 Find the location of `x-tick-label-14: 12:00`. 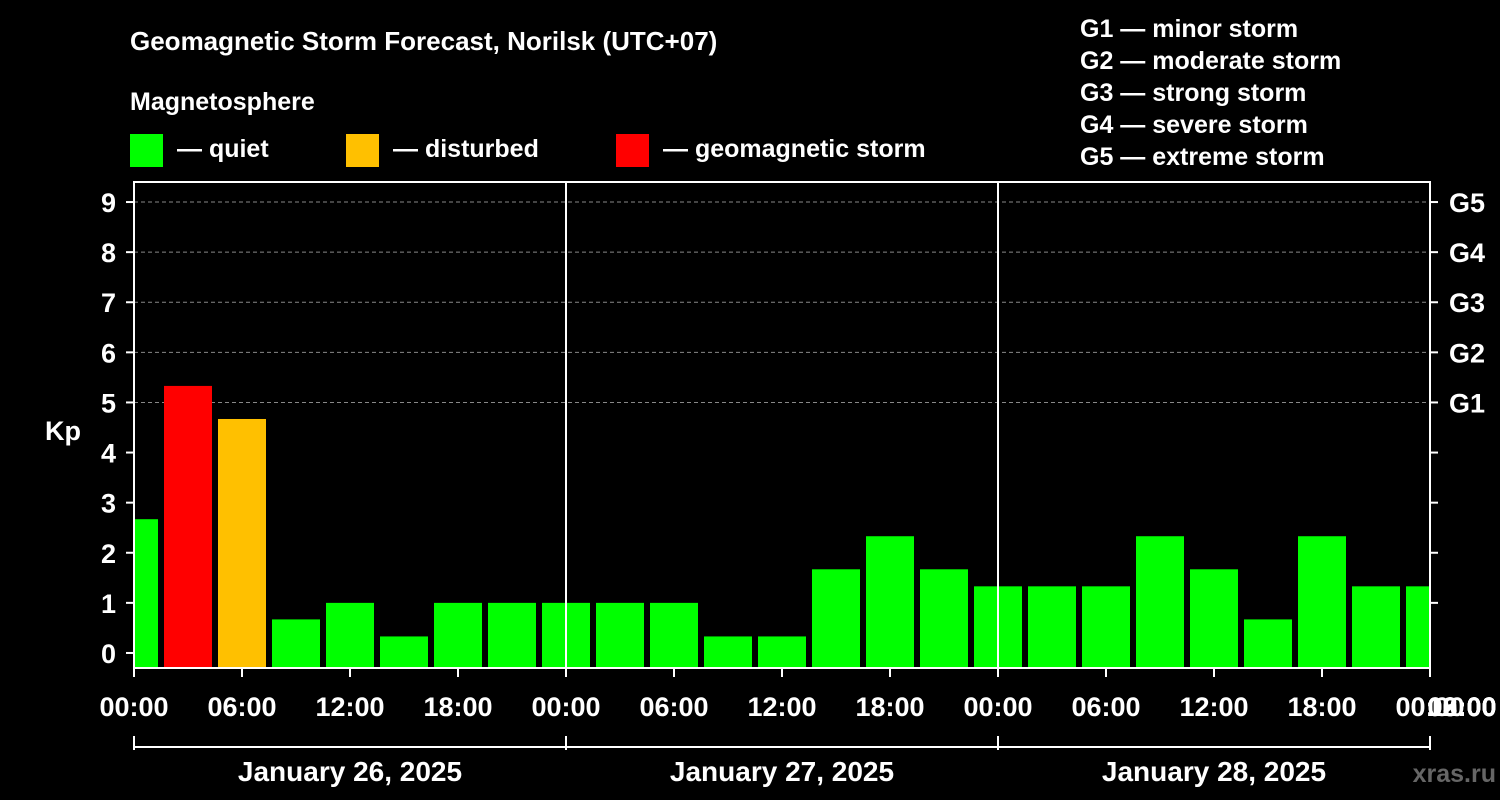

x-tick-label-14: 12:00 is located at coordinates (1461, 707).